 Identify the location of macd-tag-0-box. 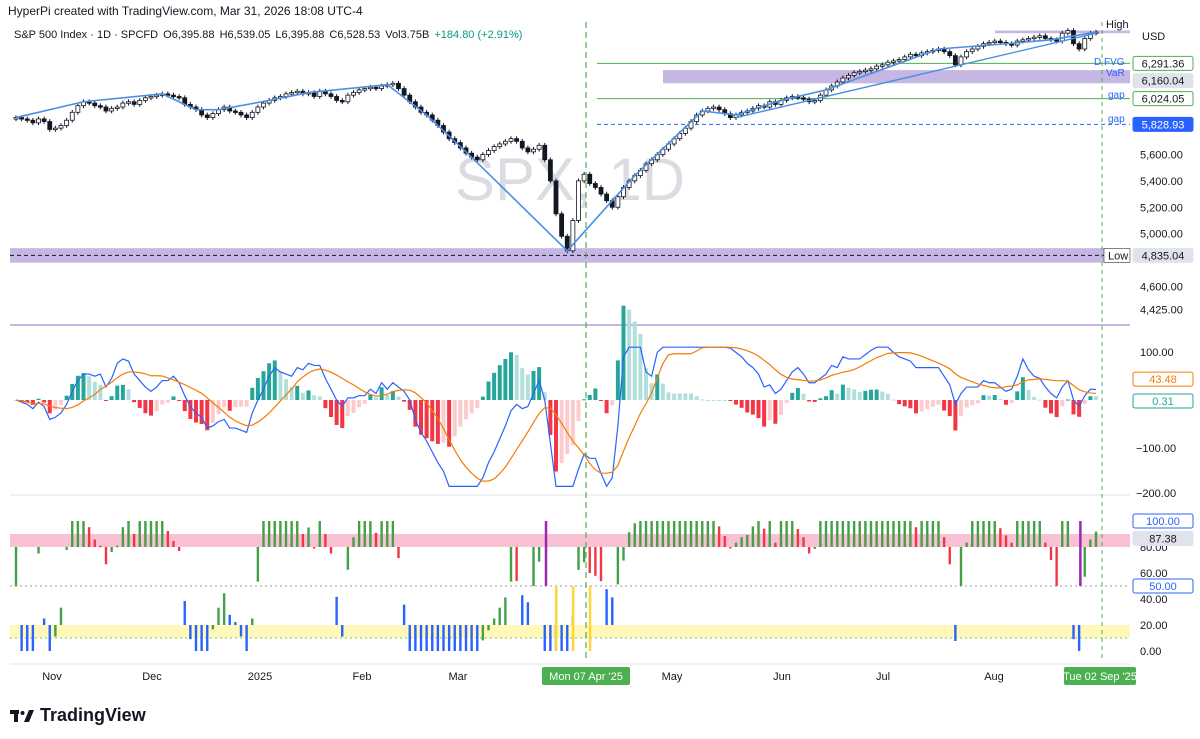
(1163, 379).